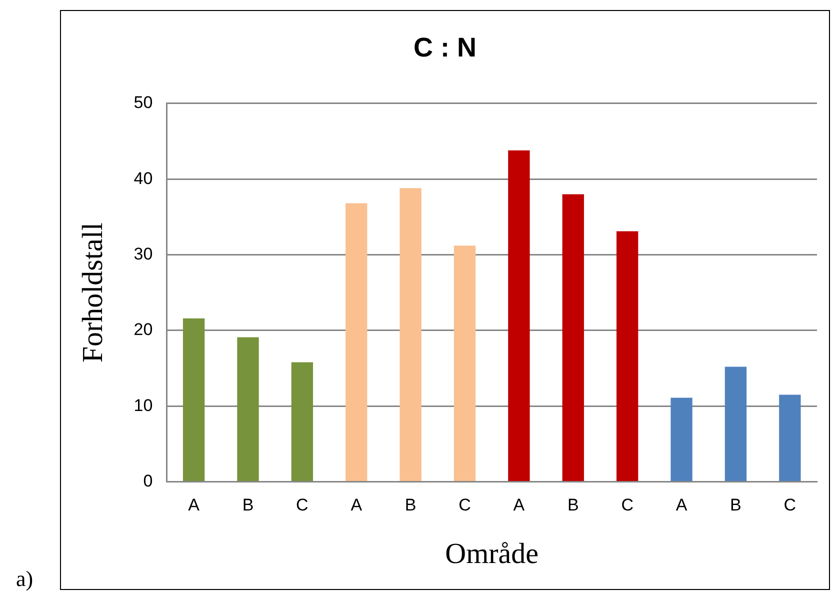  Describe the element at coordinates (143, 178) in the screenshot. I see `y-tick-label: 40` at that location.